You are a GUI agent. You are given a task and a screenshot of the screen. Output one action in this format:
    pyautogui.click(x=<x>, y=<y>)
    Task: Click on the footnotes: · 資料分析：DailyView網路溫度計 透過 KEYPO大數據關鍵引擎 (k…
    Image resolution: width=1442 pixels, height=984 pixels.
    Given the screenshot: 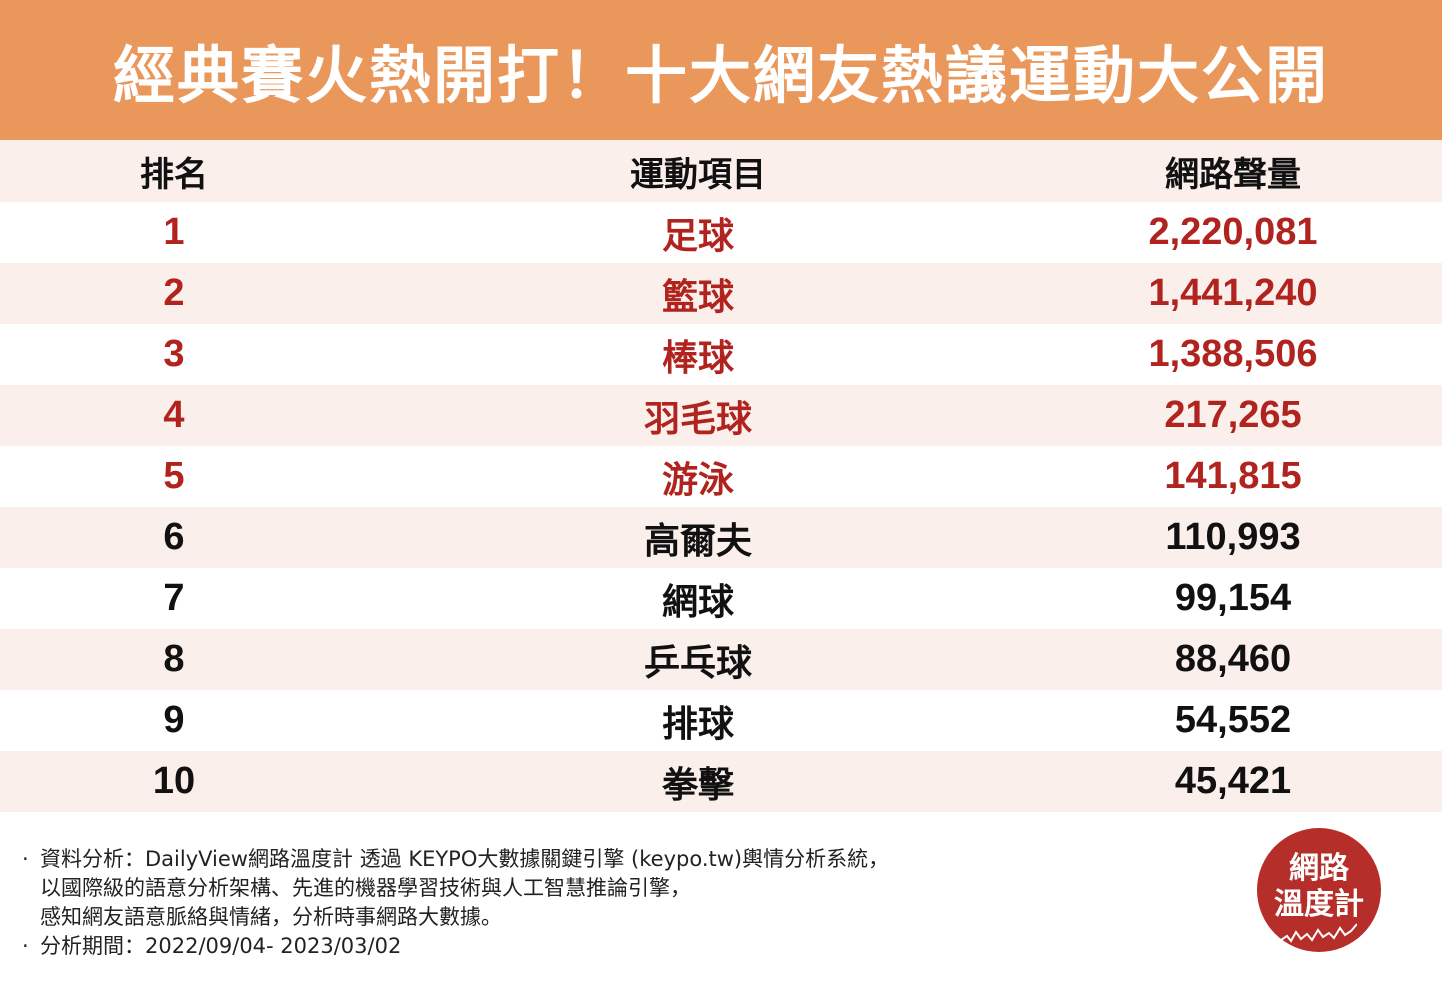 What is the action you would take?
    pyautogui.click(x=597, y=903)
    